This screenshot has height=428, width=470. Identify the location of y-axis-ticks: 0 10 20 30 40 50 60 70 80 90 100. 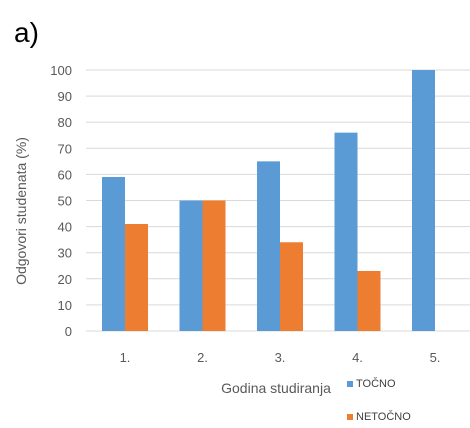
(61, 201).